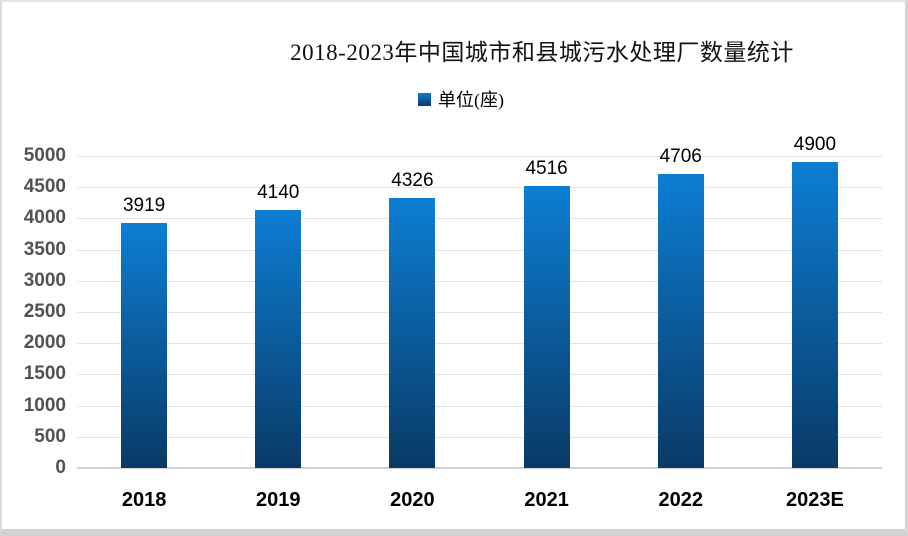  I want to click on y-tick-label: 5000, so click(44, 155).